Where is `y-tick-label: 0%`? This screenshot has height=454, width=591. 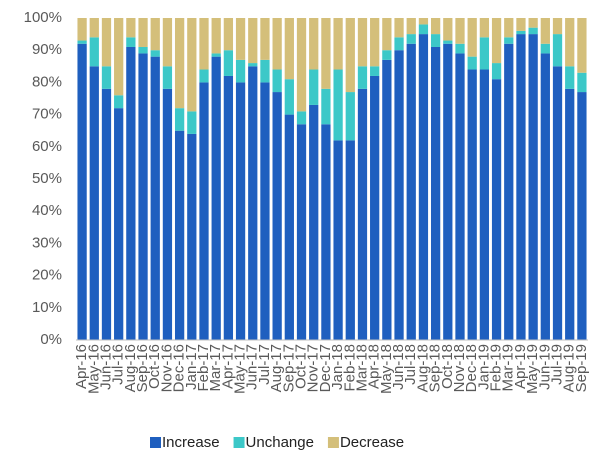
y-tick-label: 0% is located at coordinates (51, 339).